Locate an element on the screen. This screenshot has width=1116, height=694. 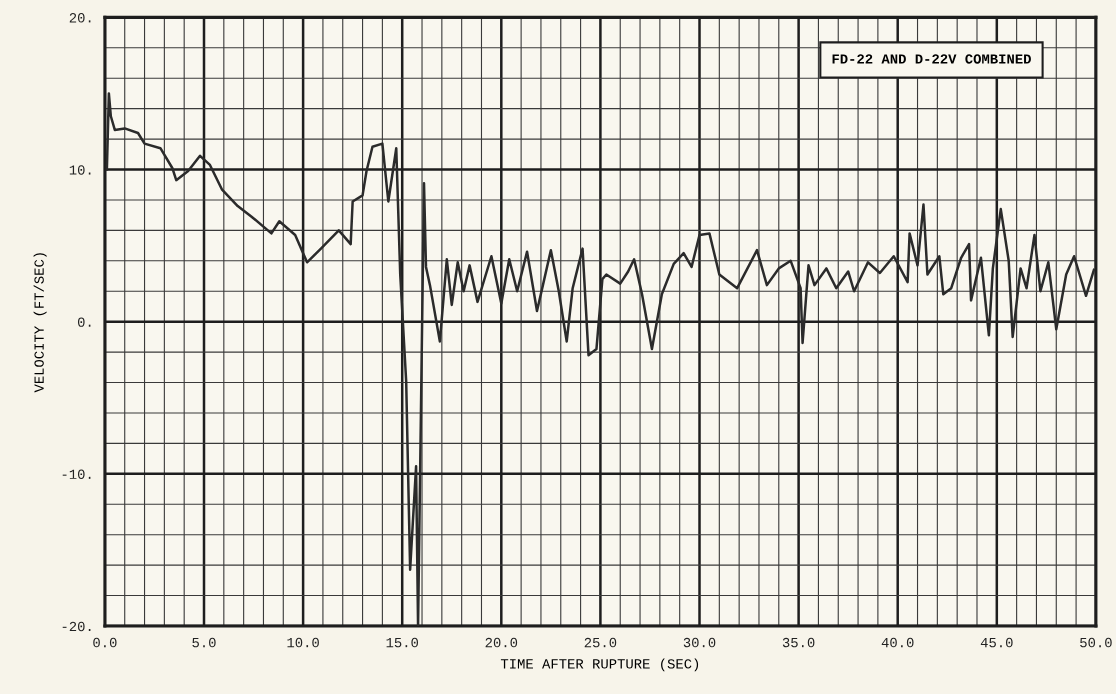
x-tick-label: 15.0 is located at coordinates (402, 642).